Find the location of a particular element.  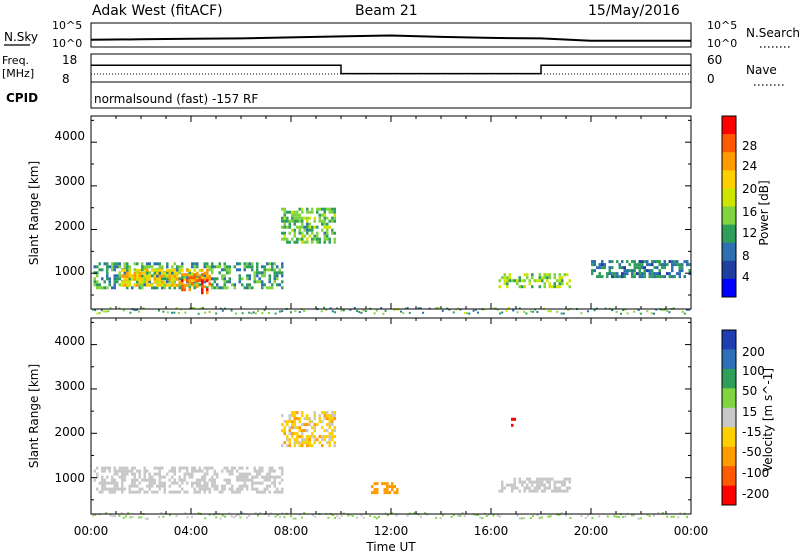

power-colorbar is located at coordinates (729, 206).